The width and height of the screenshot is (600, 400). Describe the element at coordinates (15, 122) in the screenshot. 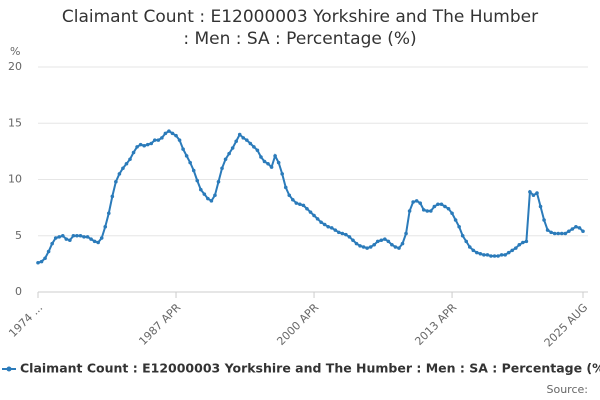

I see `y-tick-label: 15` at that location.